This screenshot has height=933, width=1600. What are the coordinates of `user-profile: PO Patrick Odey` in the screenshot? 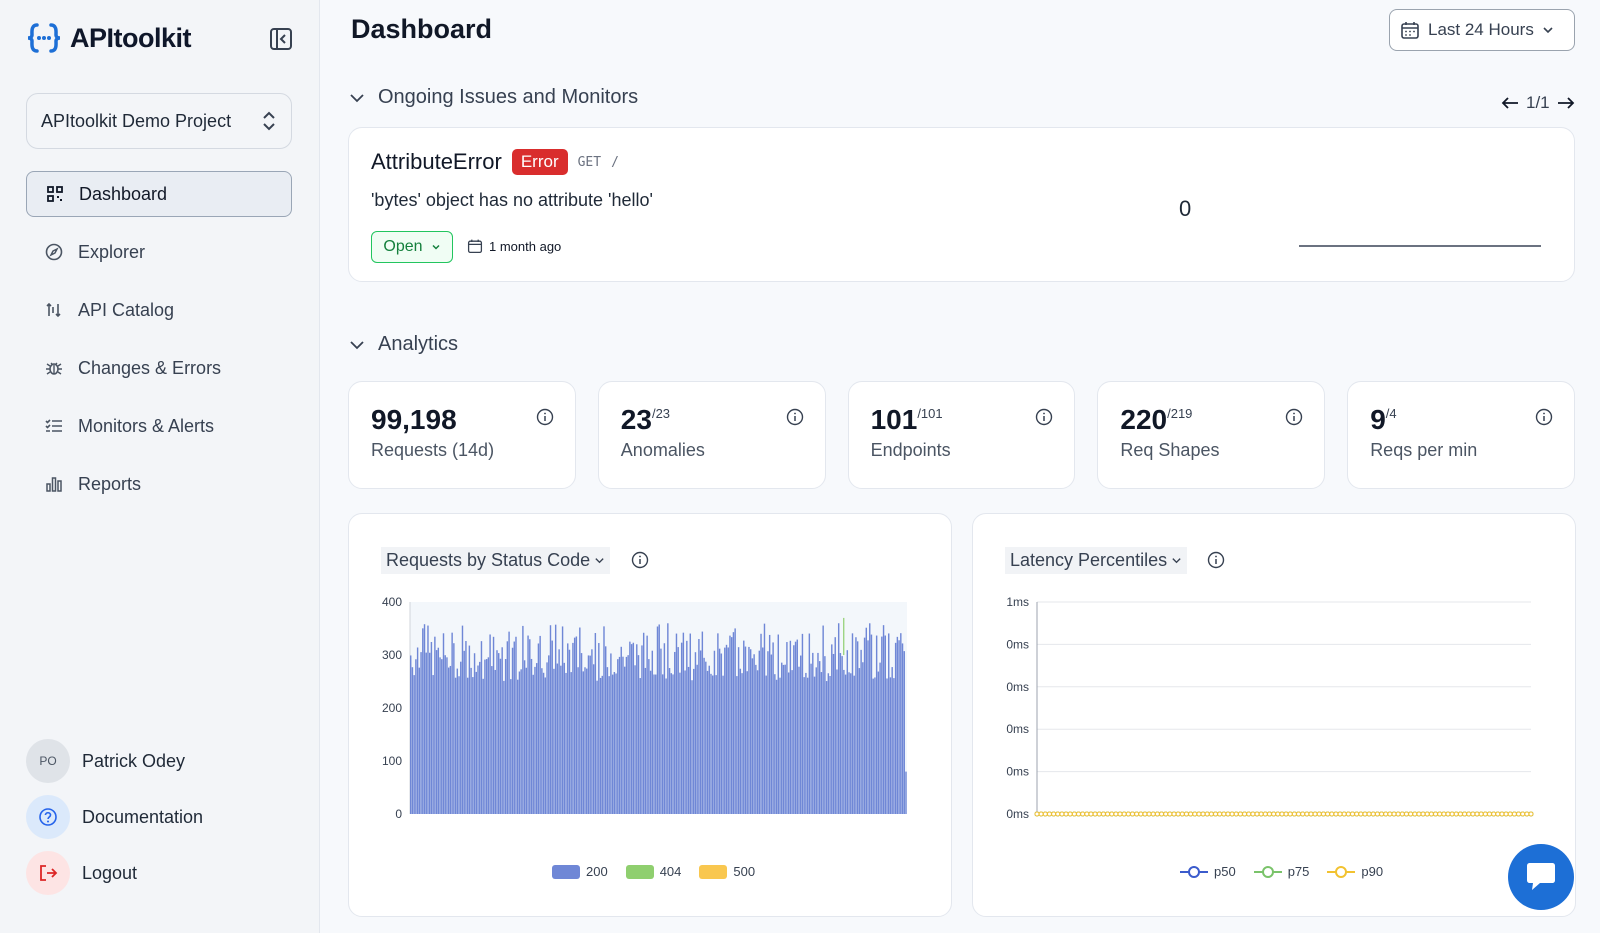 It's located at (159, 761).